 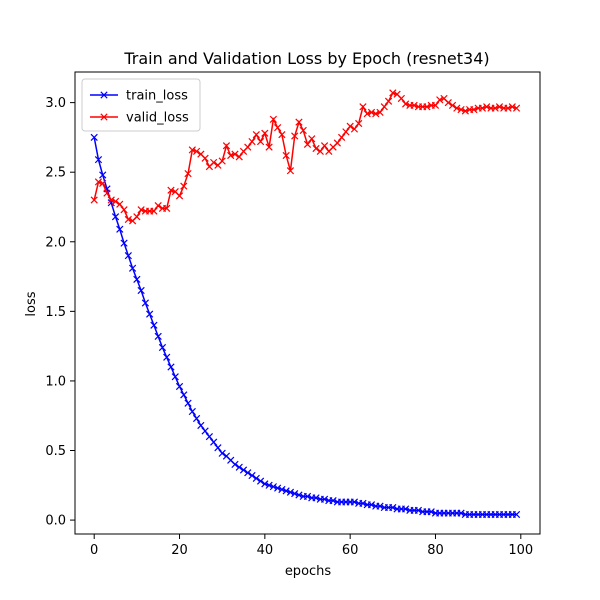 I want to click on y-tick-label: 1.5, so click(x=55, y=312).